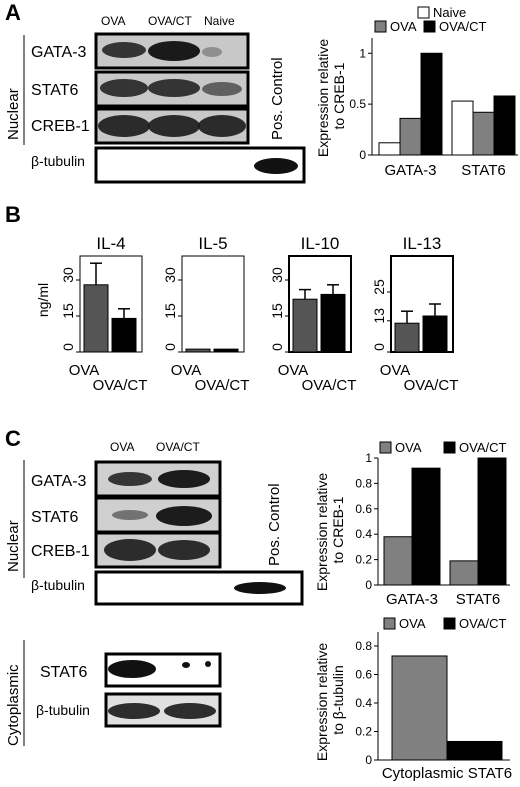  Describe the element at coordinates (59, 481) in the screenshot. I see `c-row-gata3: GATA-3` at that location.